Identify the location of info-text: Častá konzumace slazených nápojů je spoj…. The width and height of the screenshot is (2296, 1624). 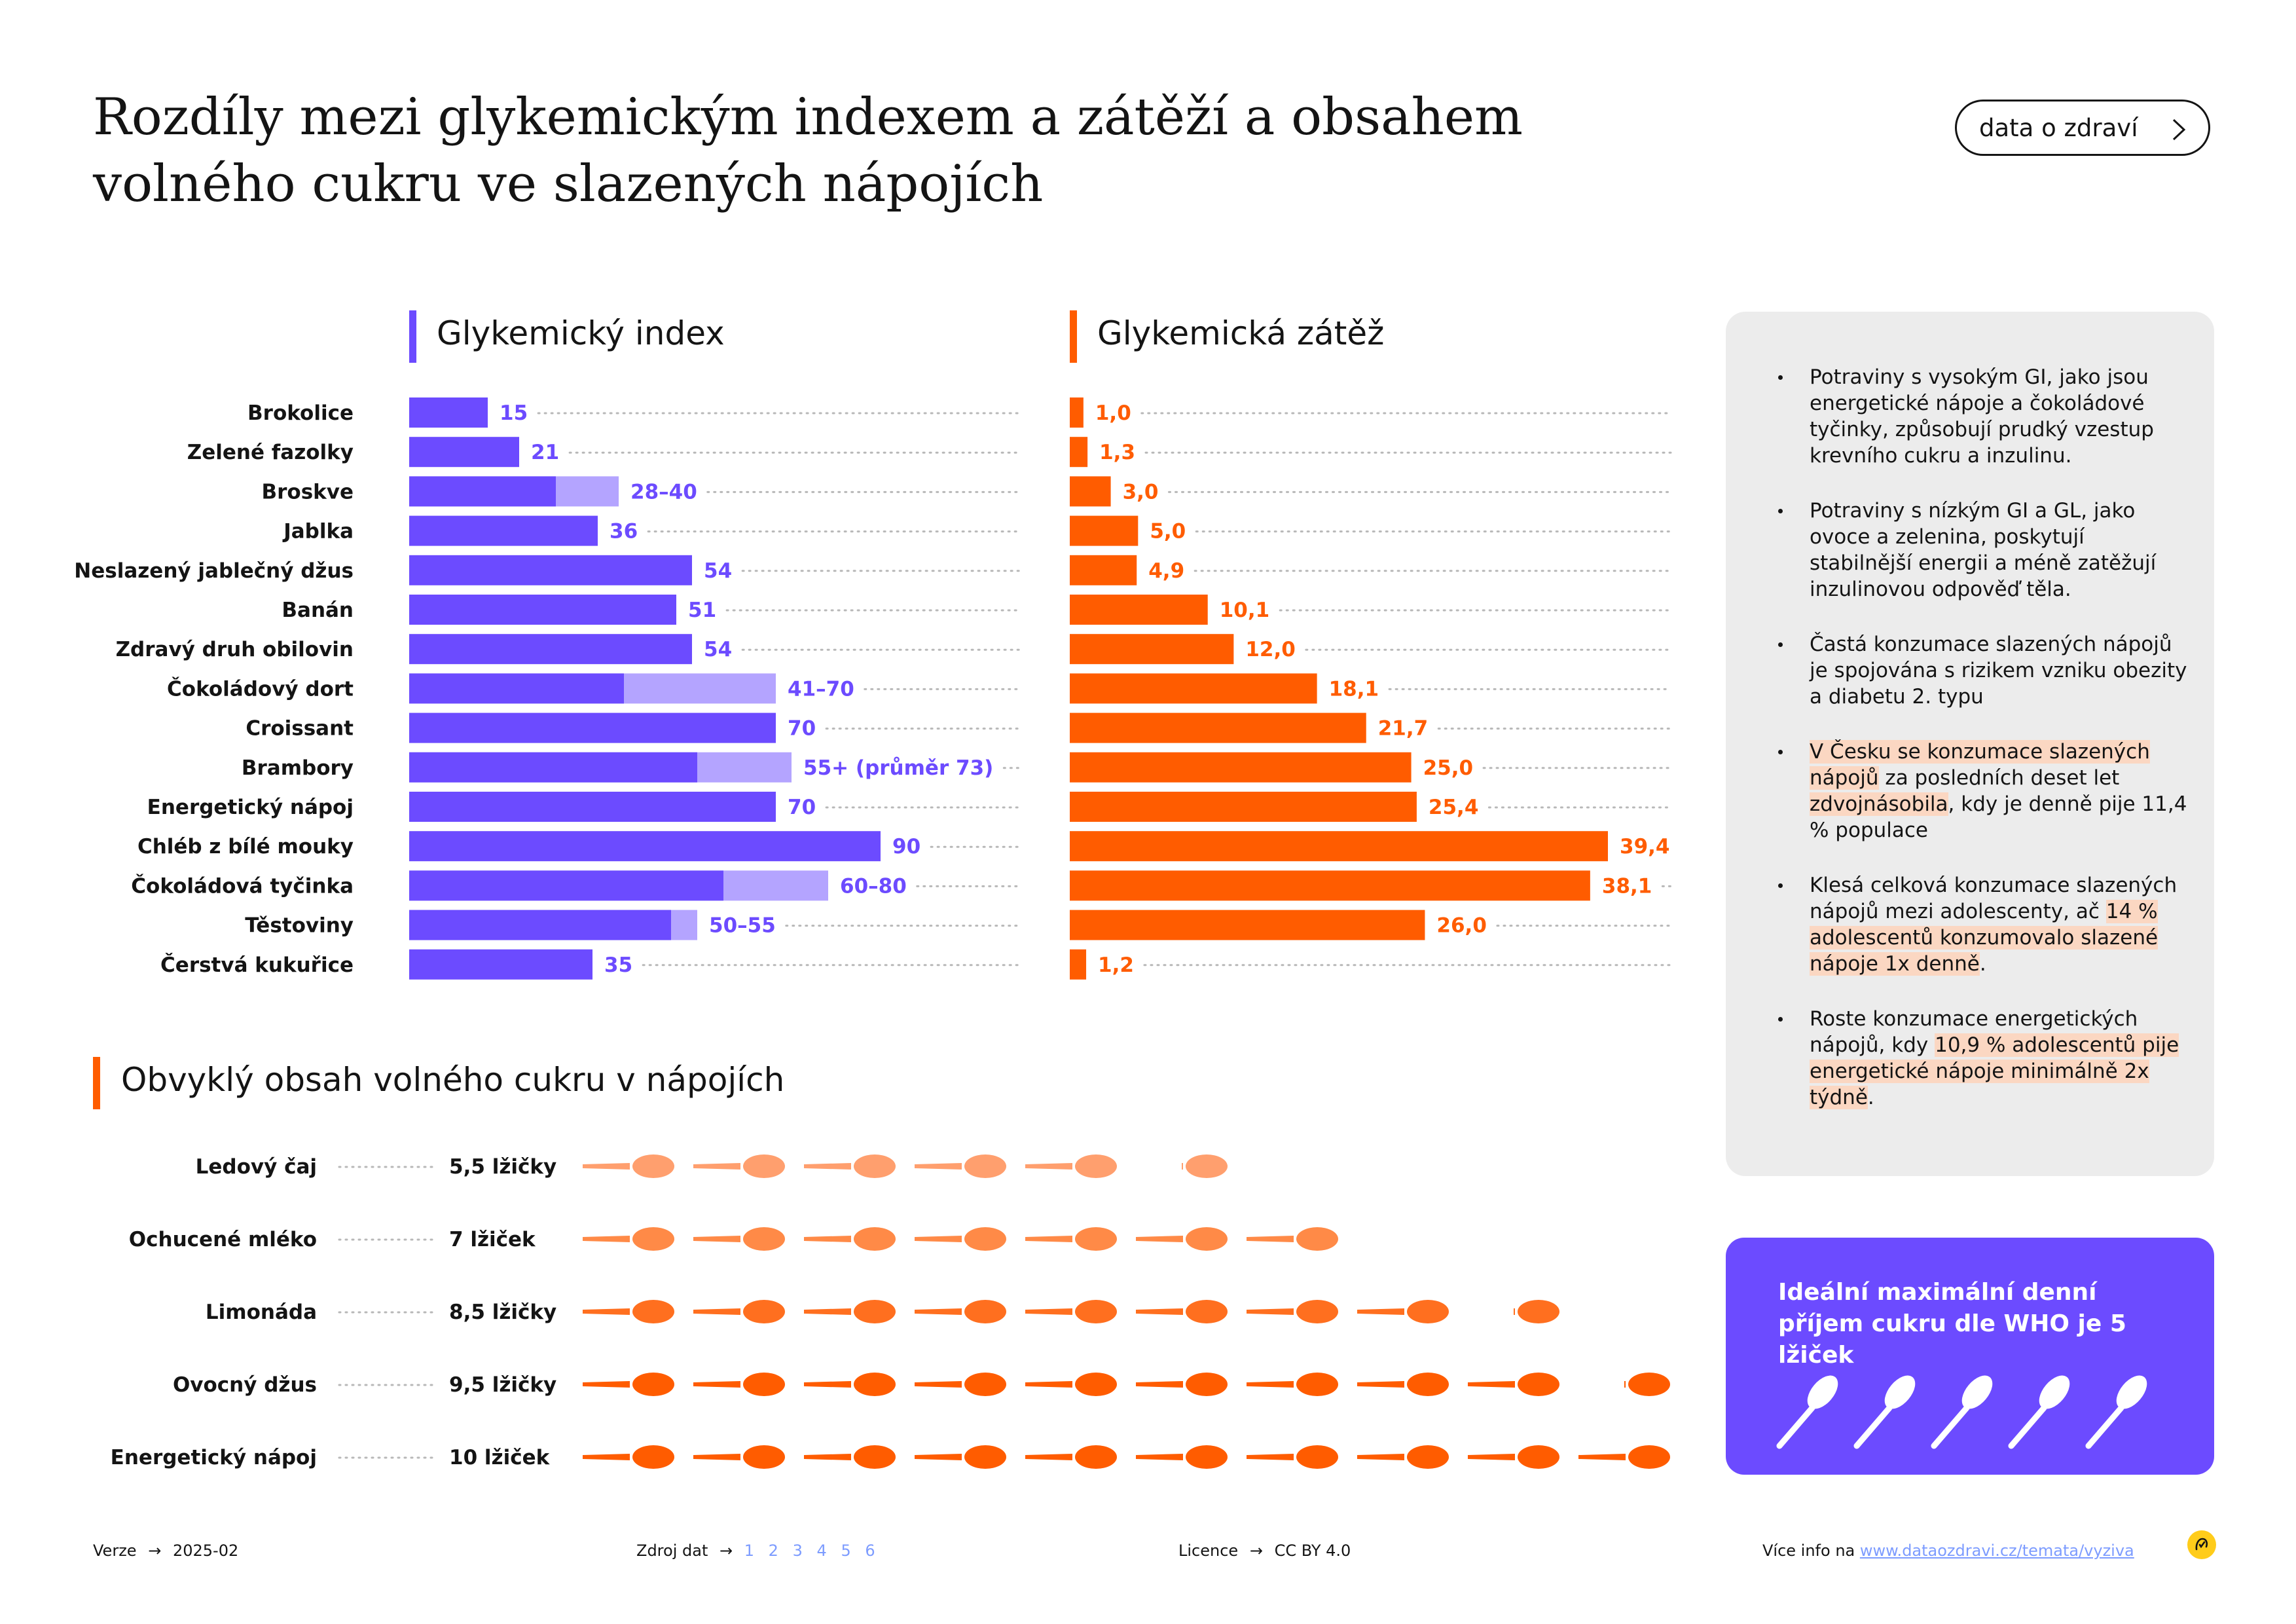
(1998, 671).